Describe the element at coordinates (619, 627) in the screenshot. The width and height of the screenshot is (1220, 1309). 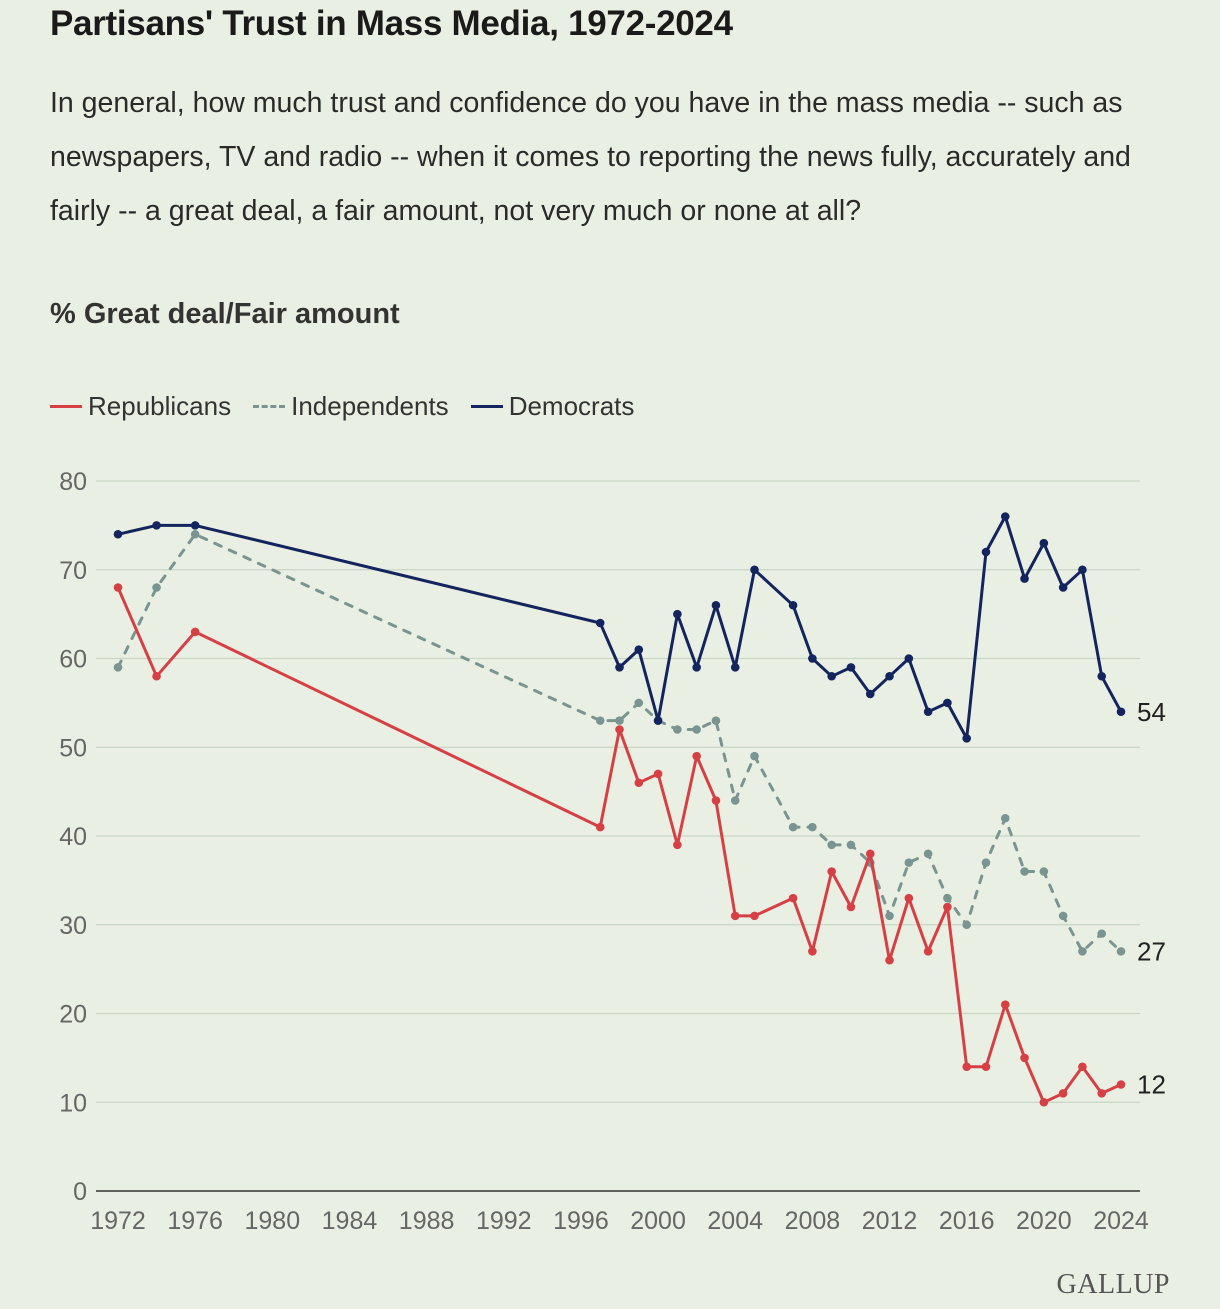
I see `series-line-democrats` at that location.